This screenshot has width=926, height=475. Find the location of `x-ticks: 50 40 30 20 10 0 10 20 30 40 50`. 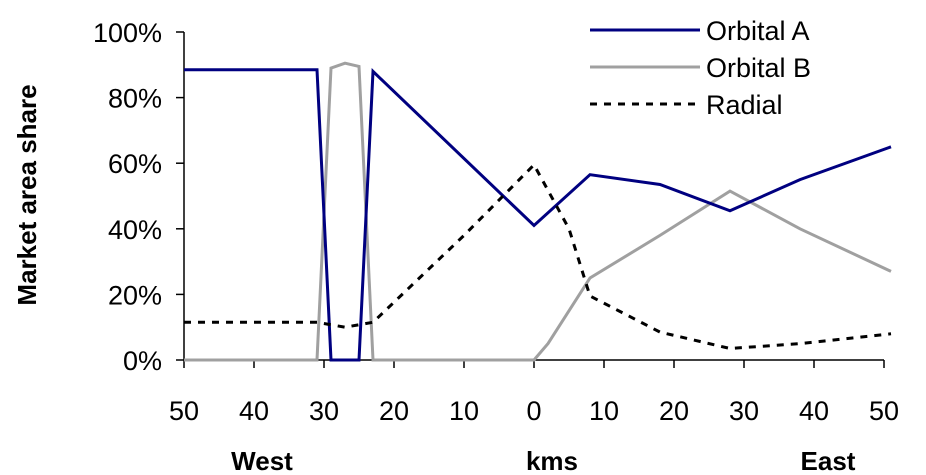

x-ticks: 50 40 30 20 10 0 10 20 30 40 50 is located at coordinates (534, 393).